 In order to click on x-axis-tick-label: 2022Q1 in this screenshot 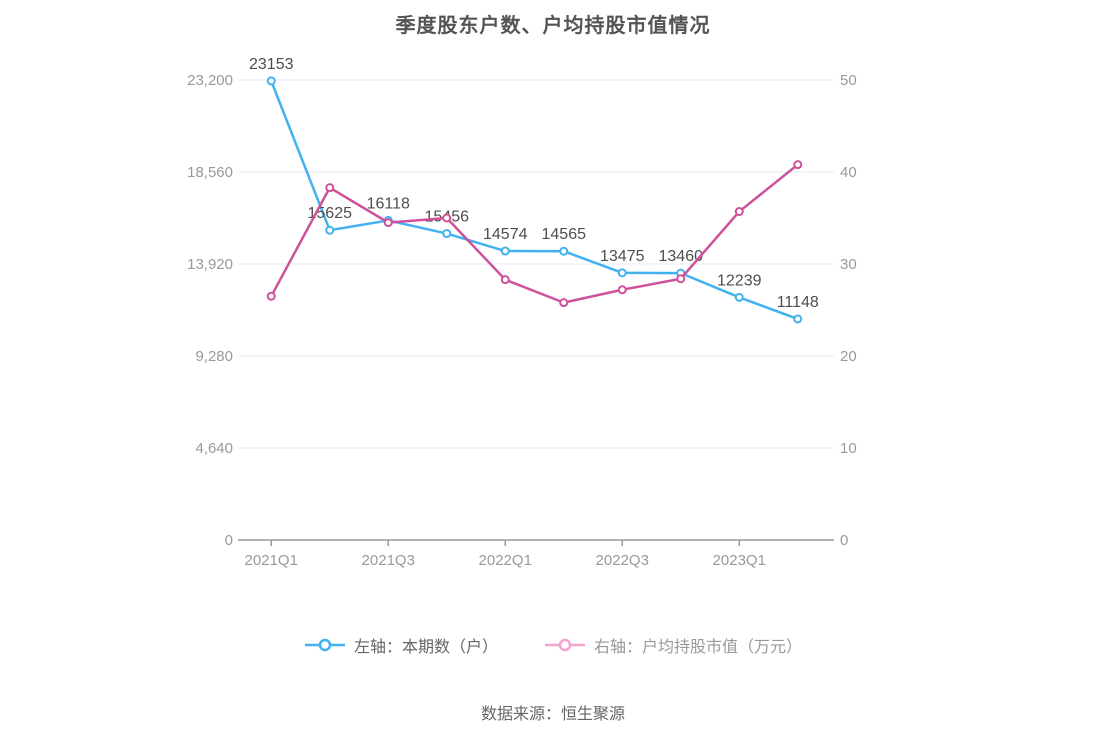, I will do `click(505, 560)`.